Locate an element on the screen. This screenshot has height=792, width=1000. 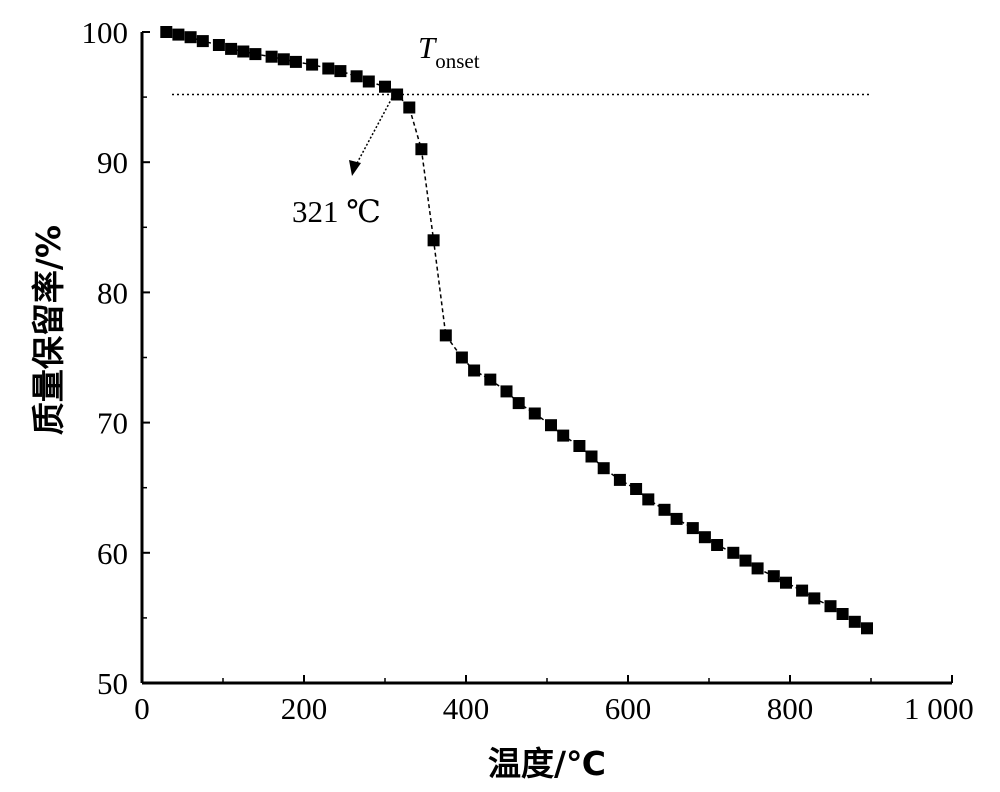
y-axis-title: 质量保留率/% is located at coordinates (48, 330).